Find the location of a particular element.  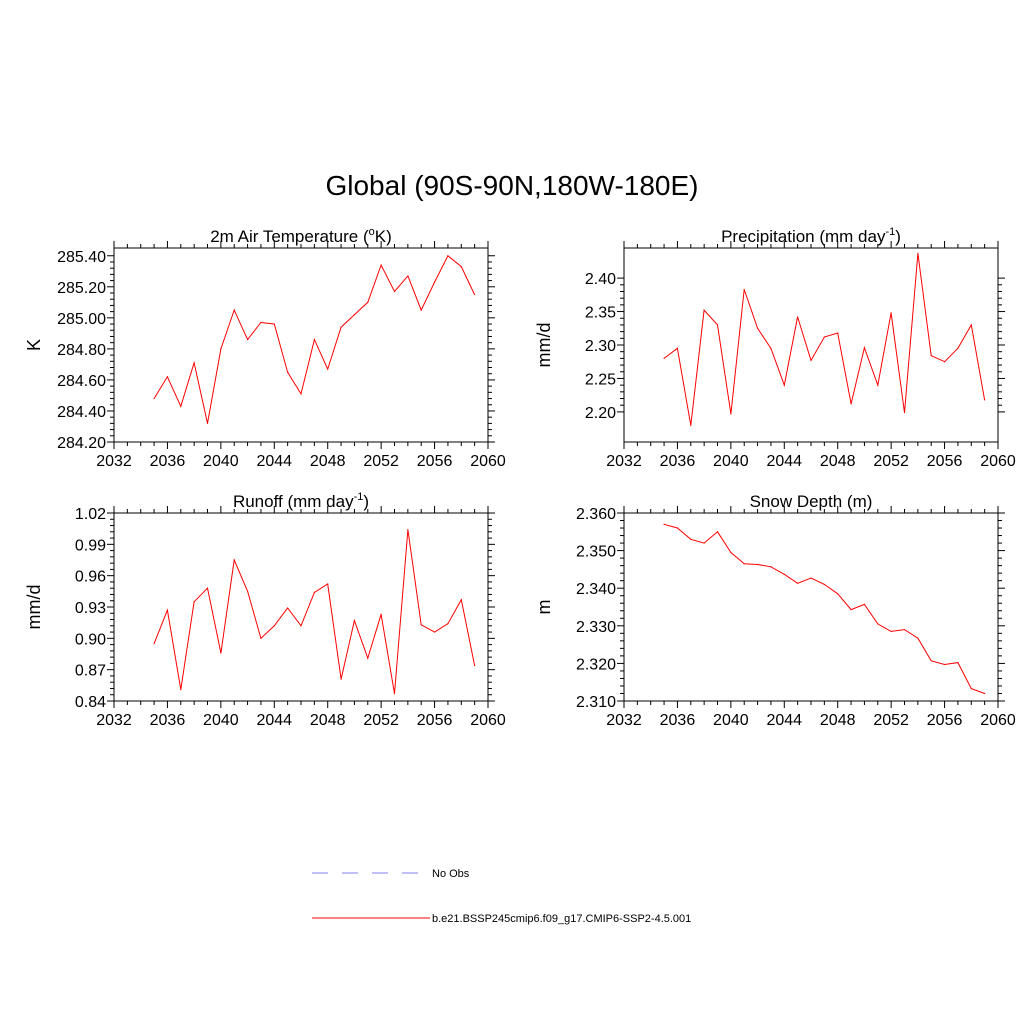

plot-frame-runoff is located at coordinates (301, 607).